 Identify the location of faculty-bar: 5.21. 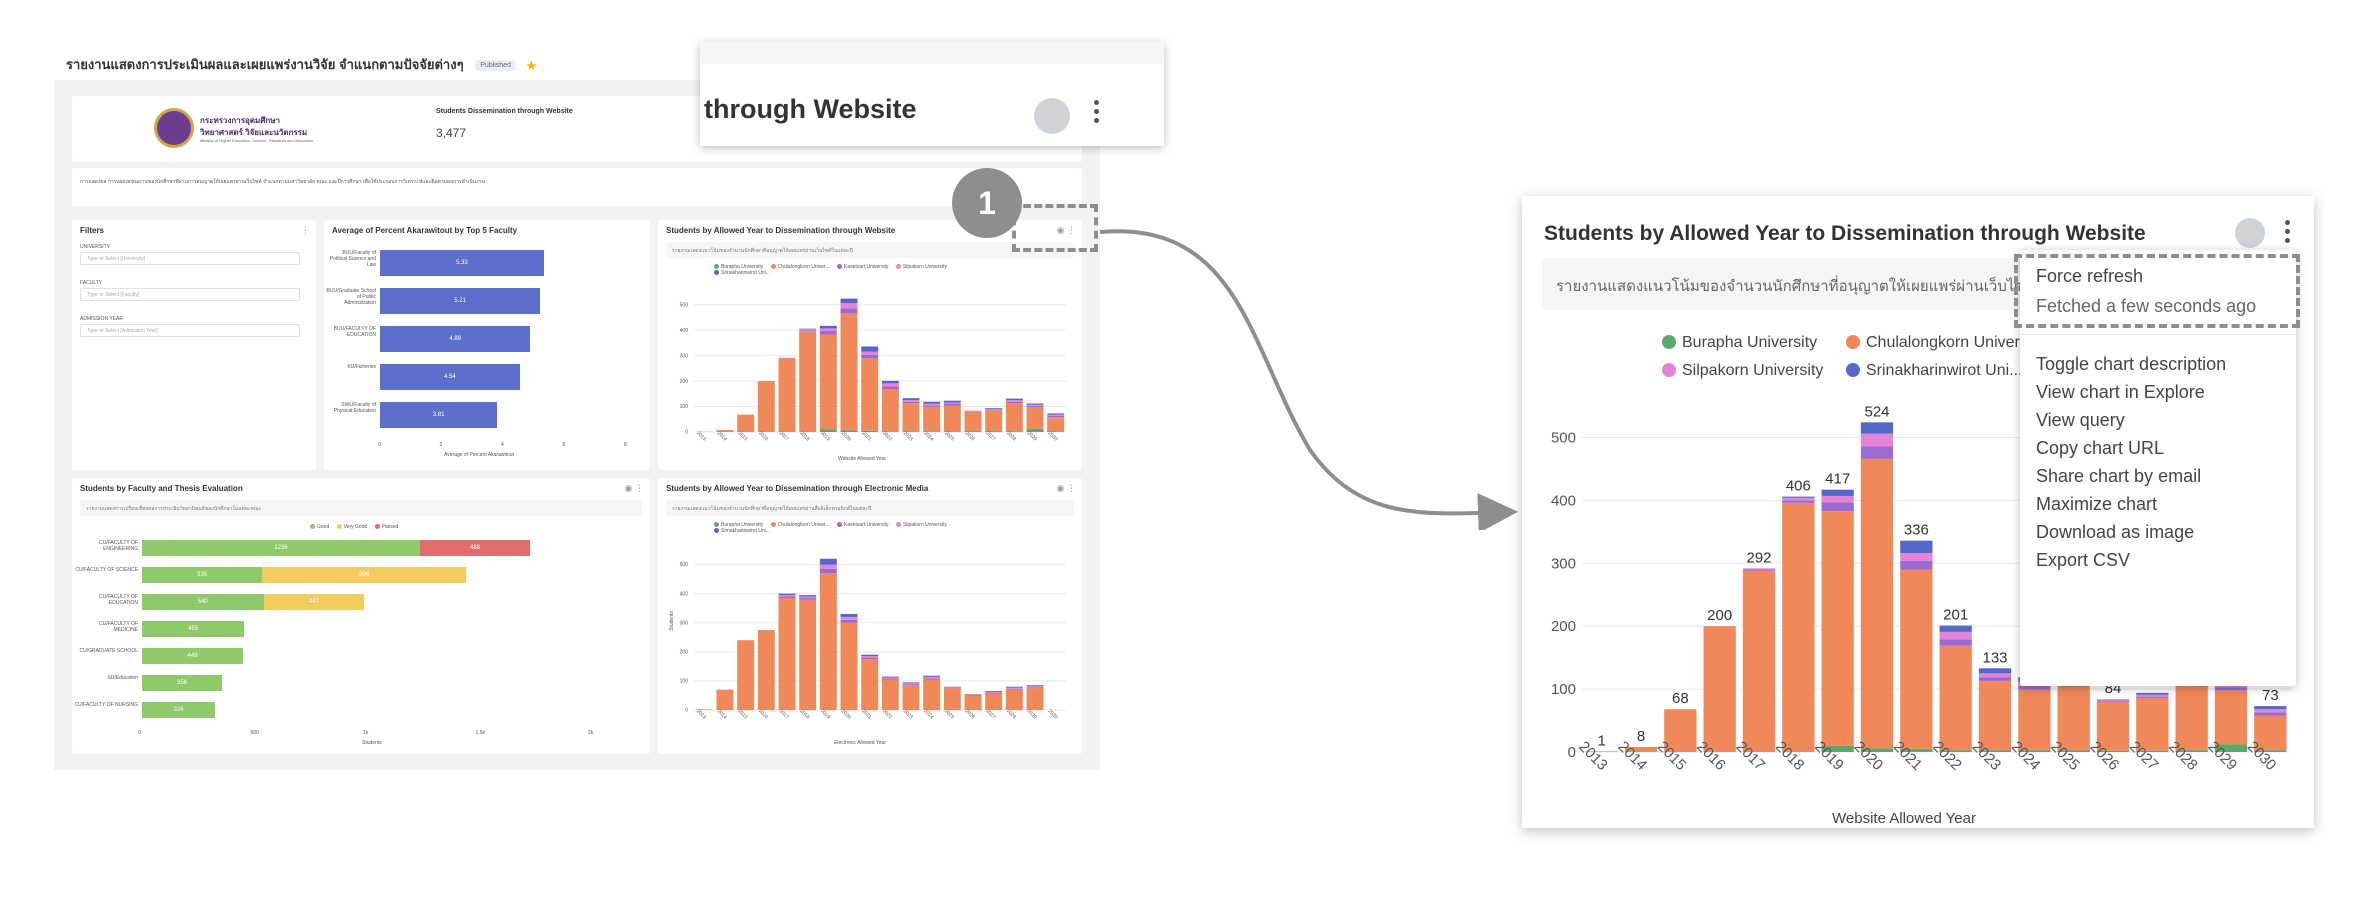
(460, 301).